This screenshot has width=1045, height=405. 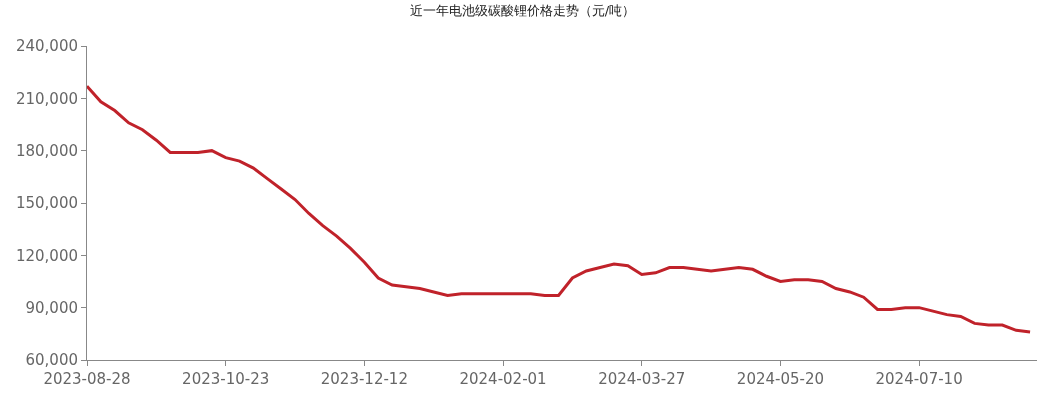 I want to click on y-tick-label: 120,000, so click(x=46, y=255).